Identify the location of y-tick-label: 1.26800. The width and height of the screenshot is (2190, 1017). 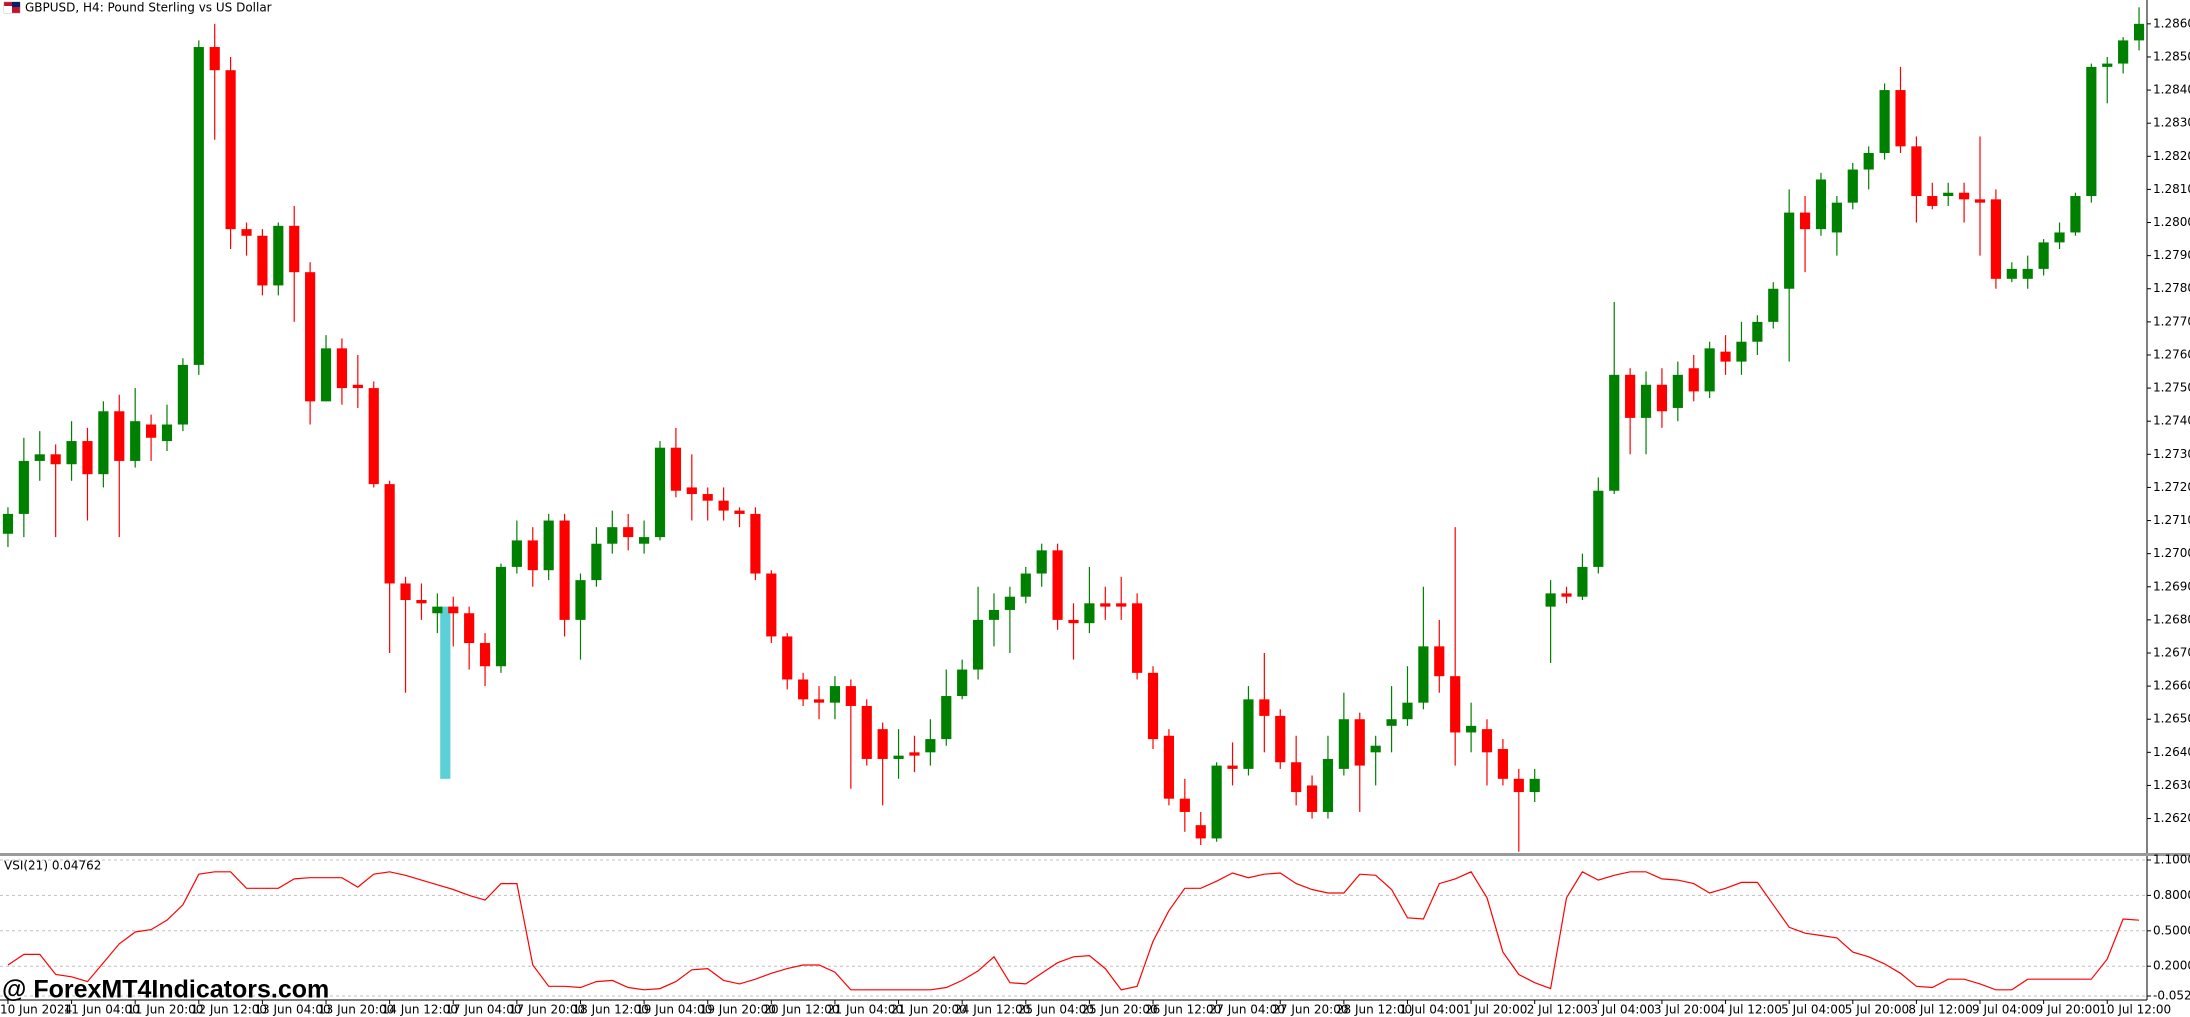
(2171, 619).